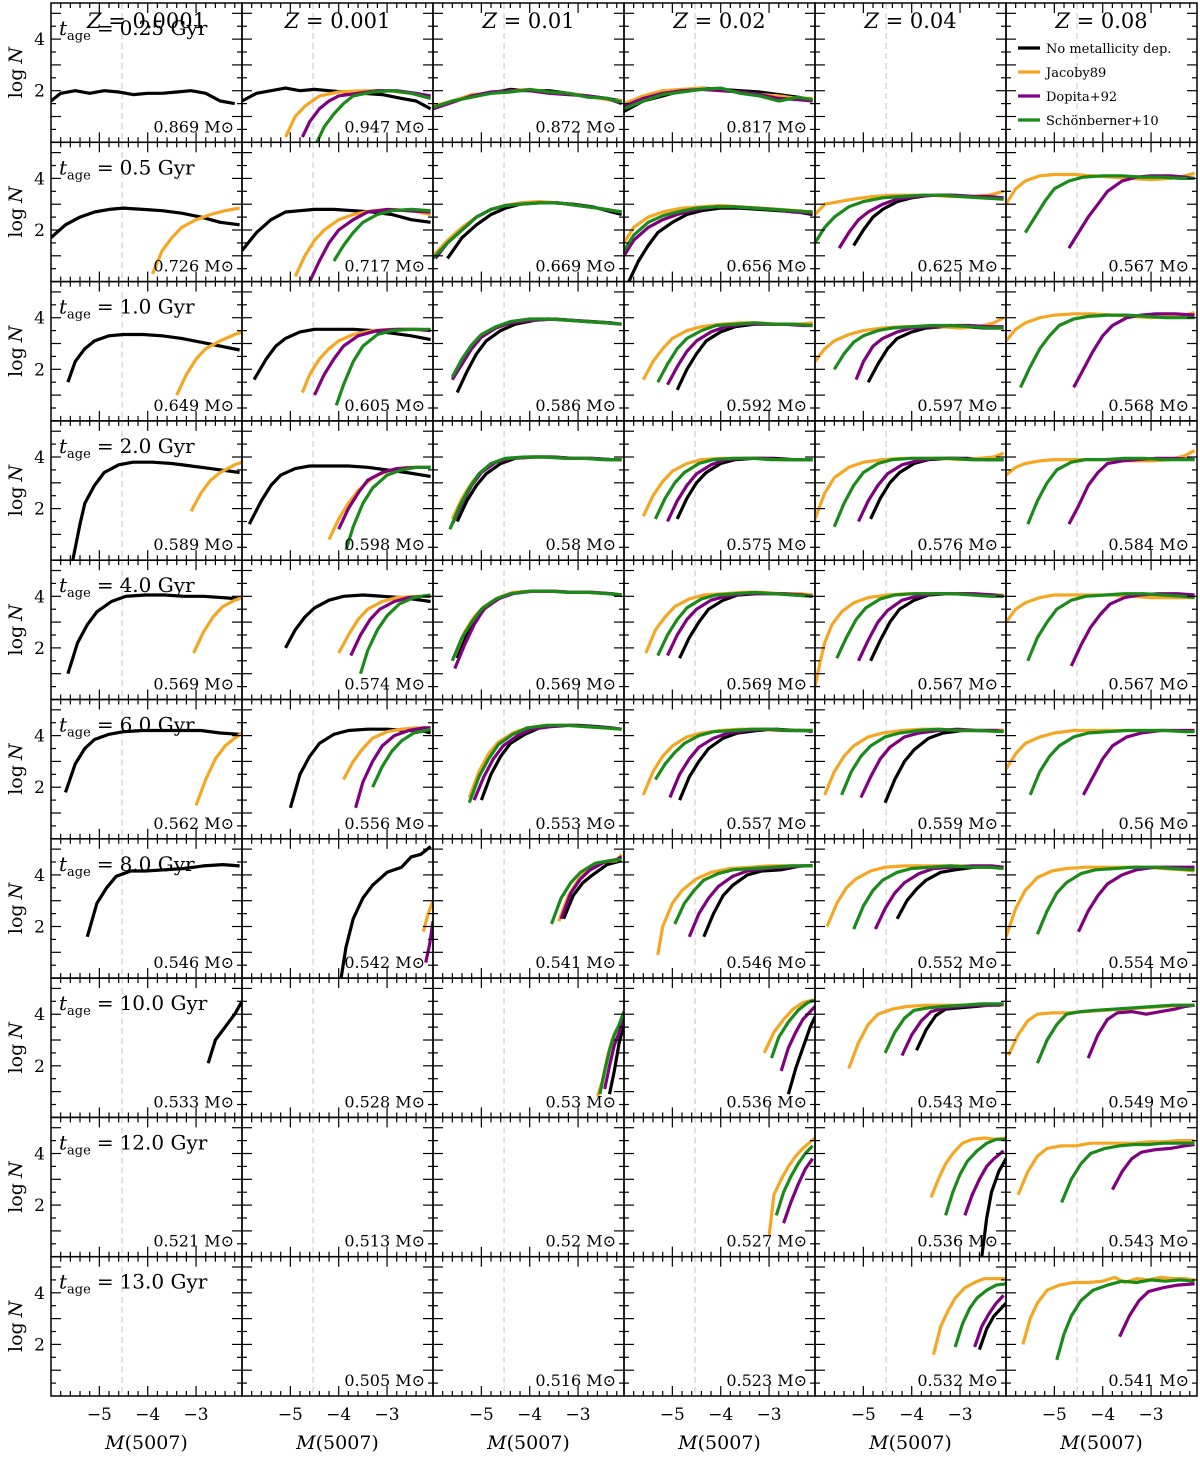 The image size is (1200, 1457). Describe the element at coordinates (1101, 769) in the screenshot. I see `panel-r5-c5: 0.56 M⊙` at that location.